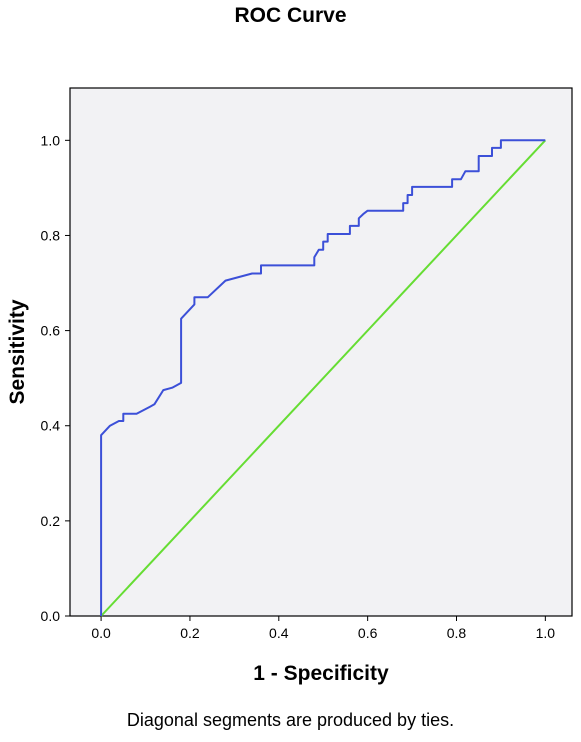 This screenshot has height=742, width=581. I want to click on x-tick-label: 0.0, so click(101, 633).